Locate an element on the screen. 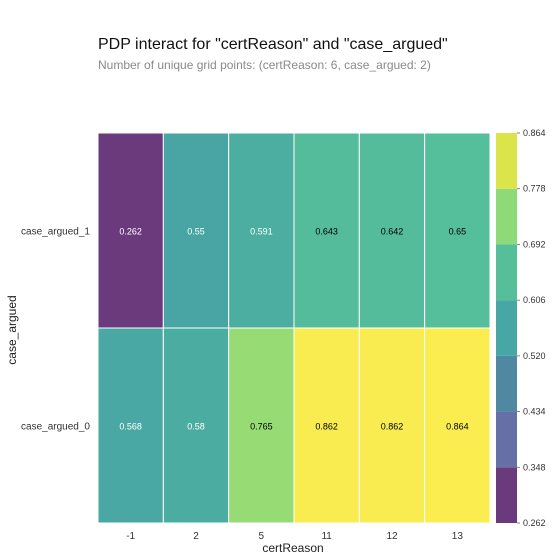 The image size is (555, 560). heatmap-value-label: 0.568 is located at coordinates (130, 427).